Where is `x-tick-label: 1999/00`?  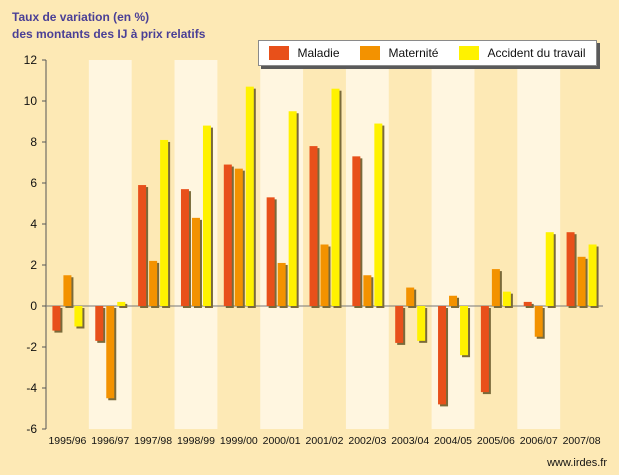
x-tick-label: 1999/00 is located at coordinates (239, 441).